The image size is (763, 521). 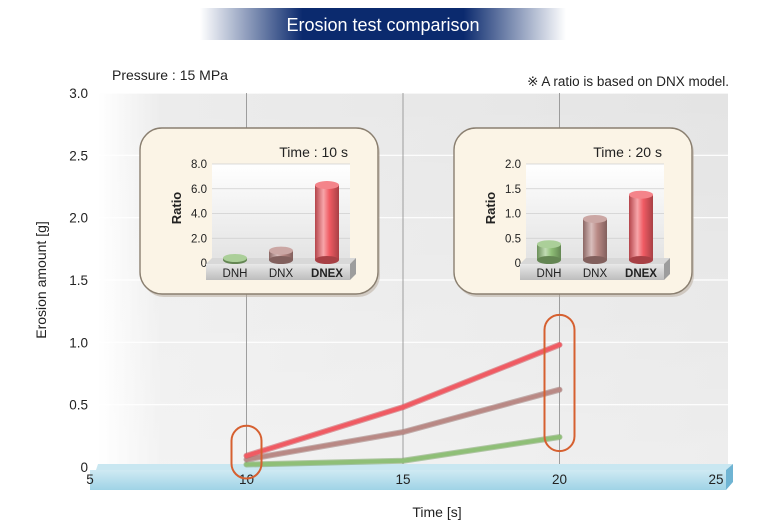 I want to click on bar-dnh-bottom, so click(x=549, y=260).